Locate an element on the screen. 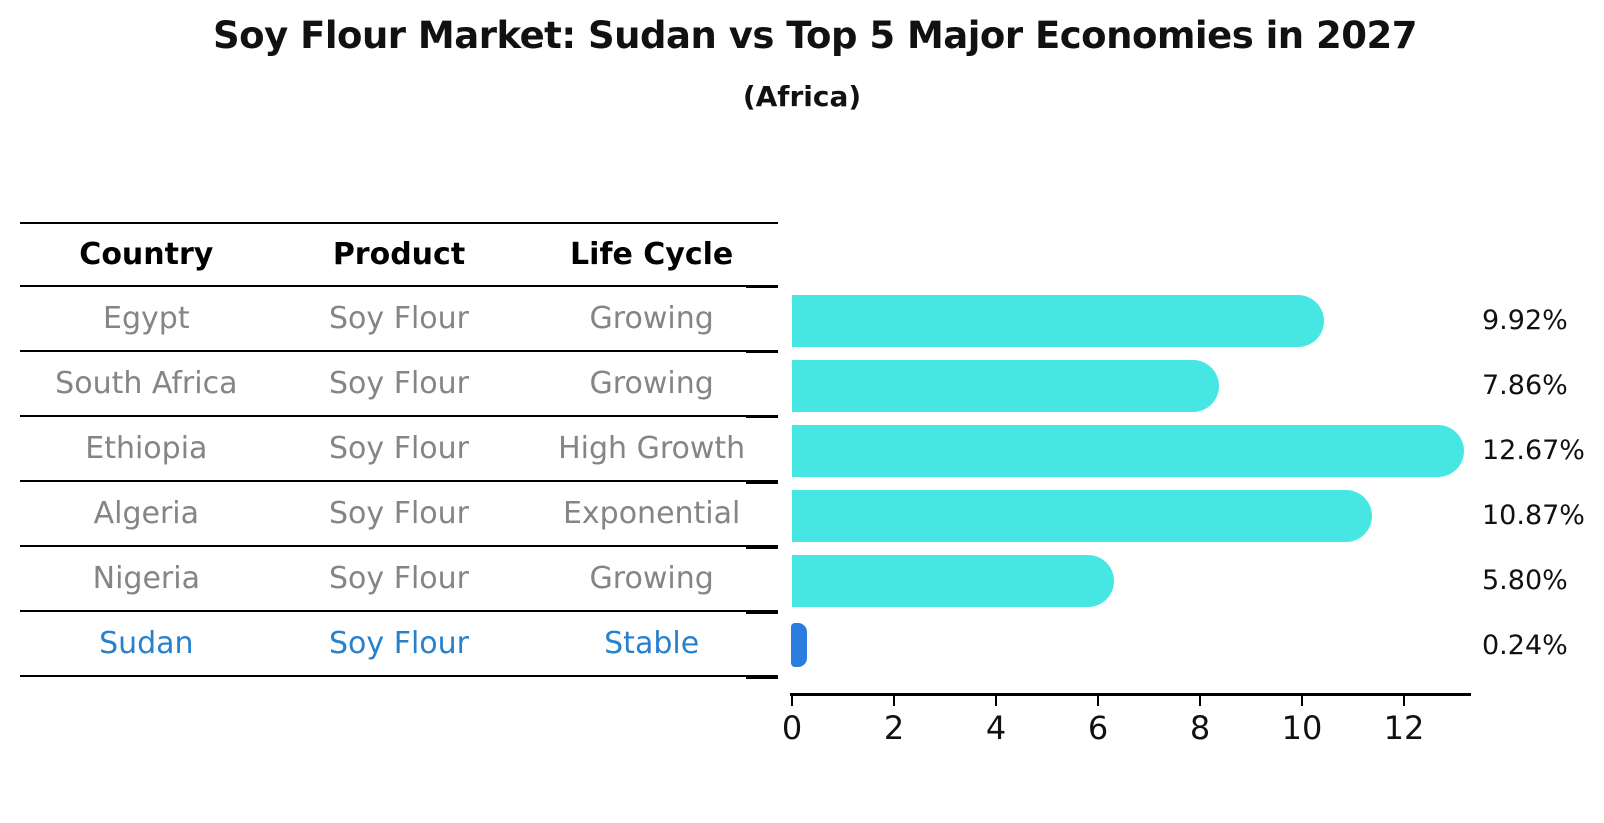  table-row: Nigeria Soy Flour Growing is located at coordinates (399, 579).